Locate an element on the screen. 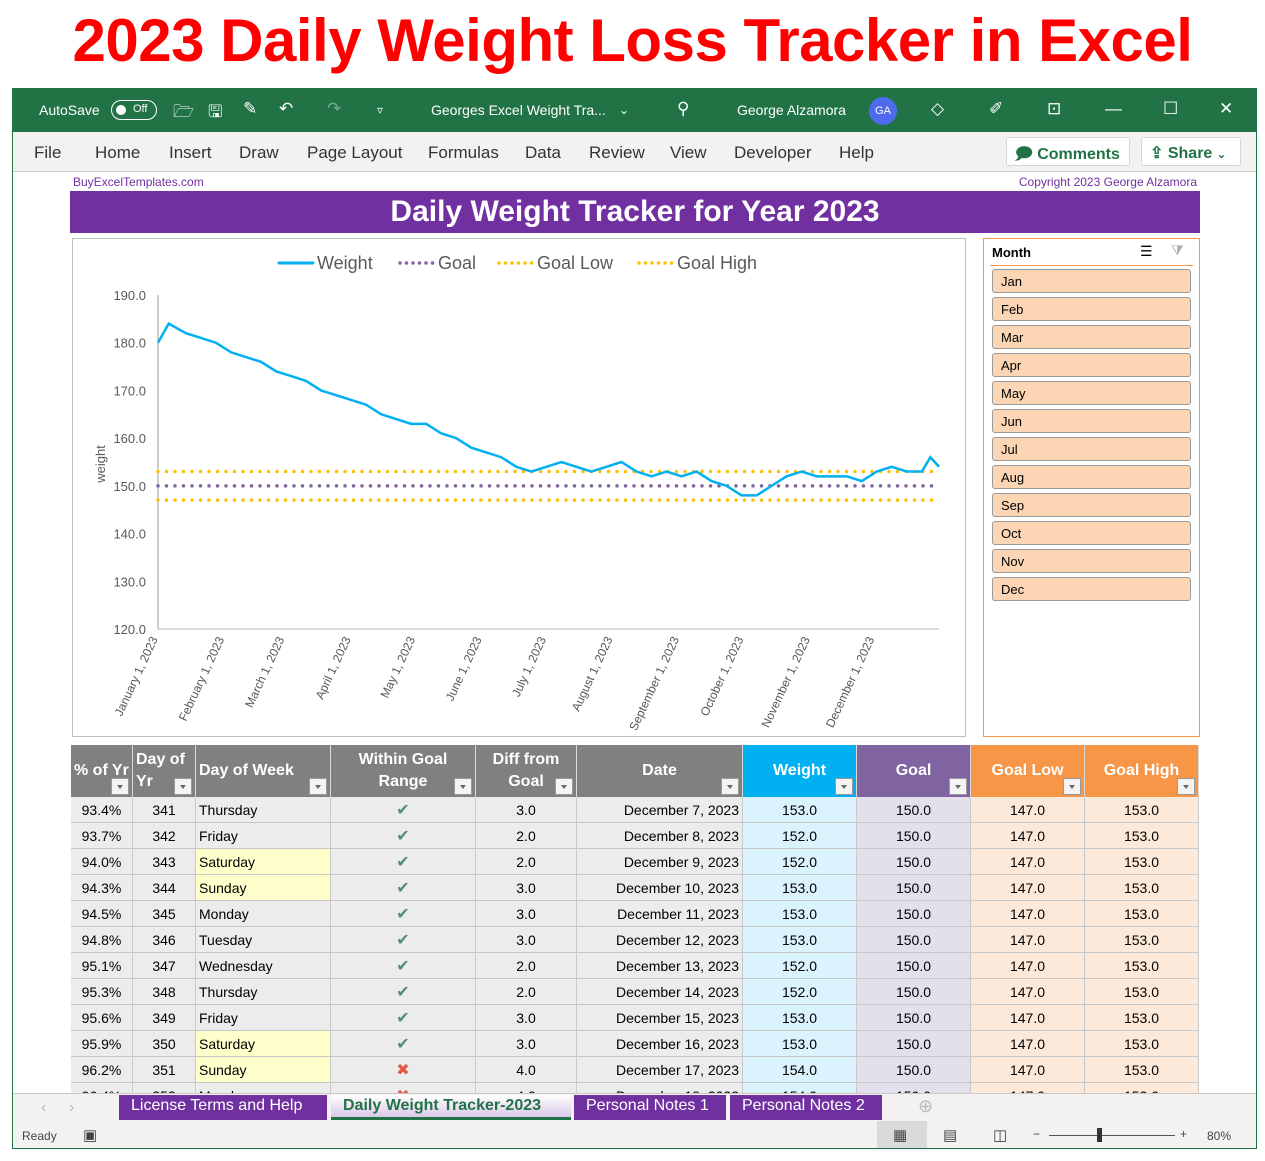 The height and width of the screenshot is (1161, 1265). scroll-left-icon: ‹ is located at coordinates (44, 1107).